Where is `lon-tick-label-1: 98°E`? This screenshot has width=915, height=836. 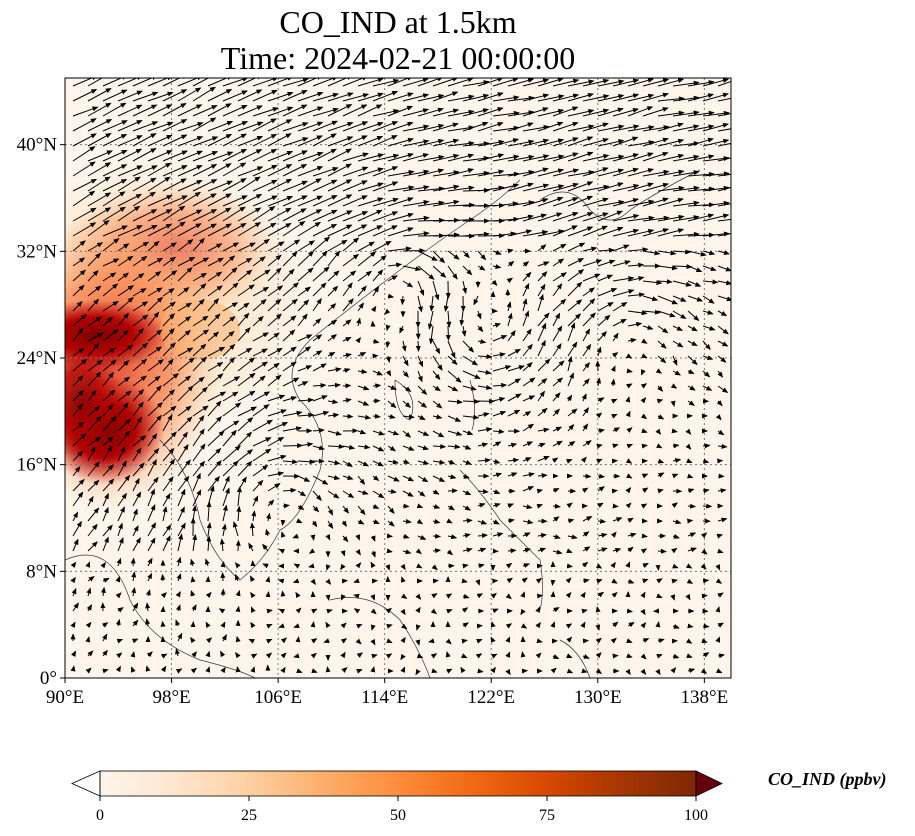 lon-tick-label-1: 98°E is located at coordinates (171, 697).